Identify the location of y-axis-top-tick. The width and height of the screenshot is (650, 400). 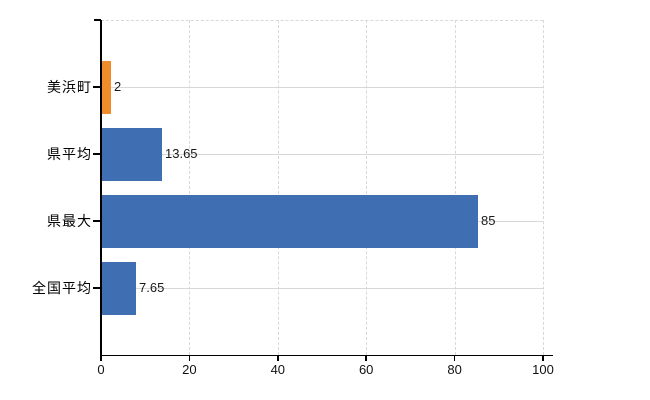
(97, 20).